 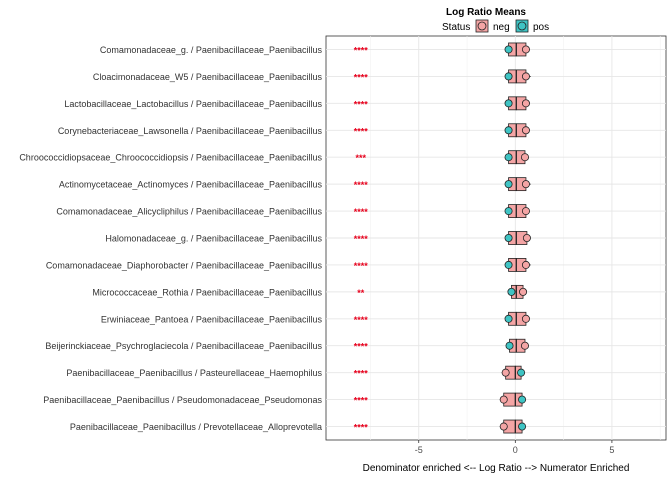 What do you see at coordinates (522, 26) in the screenshot?
I see `legend-pos-marker` at bounding box center [522, 26].